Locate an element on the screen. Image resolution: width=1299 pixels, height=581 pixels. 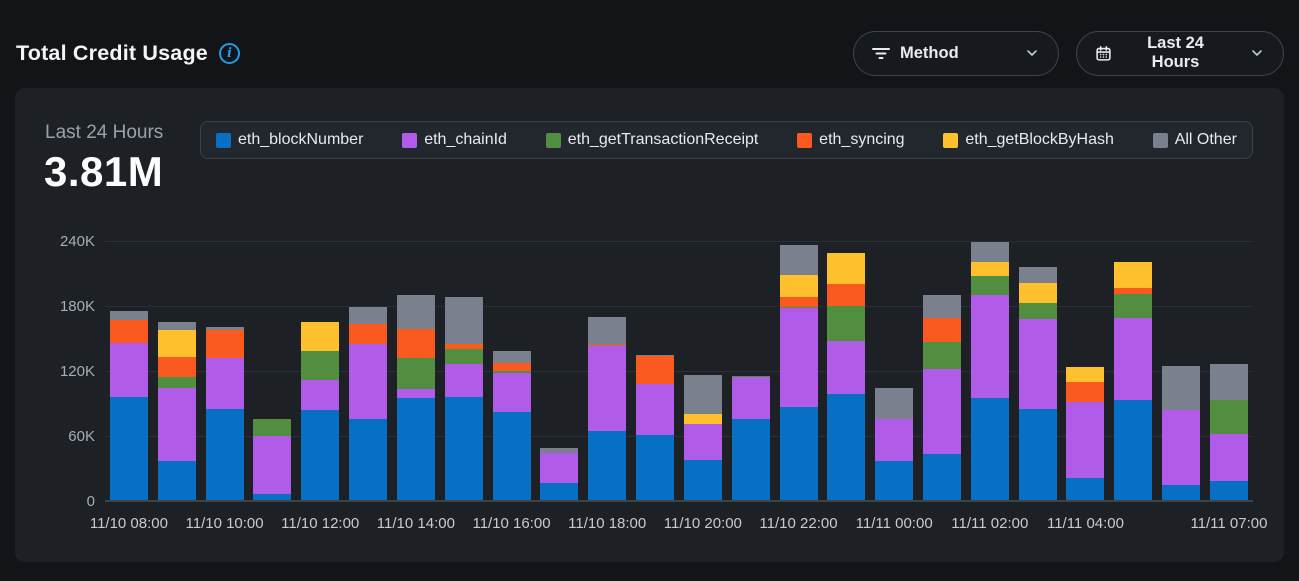
legend-item-All-Other: All Other is located at coordinates (1194, 140).